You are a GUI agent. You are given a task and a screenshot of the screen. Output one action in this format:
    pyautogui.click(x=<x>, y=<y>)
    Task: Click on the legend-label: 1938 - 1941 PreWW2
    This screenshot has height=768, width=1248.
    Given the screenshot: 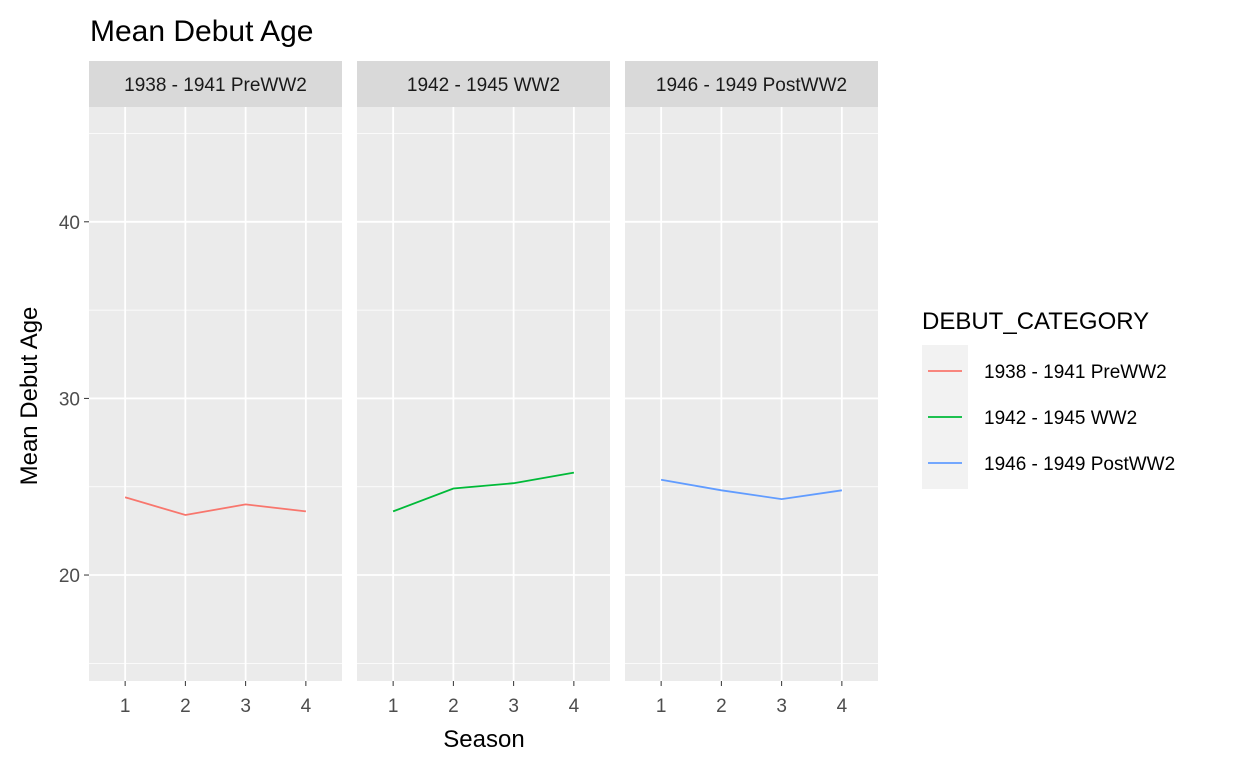 What is the action you would take?
    pyautogui.click(x=1075, y=372)
    